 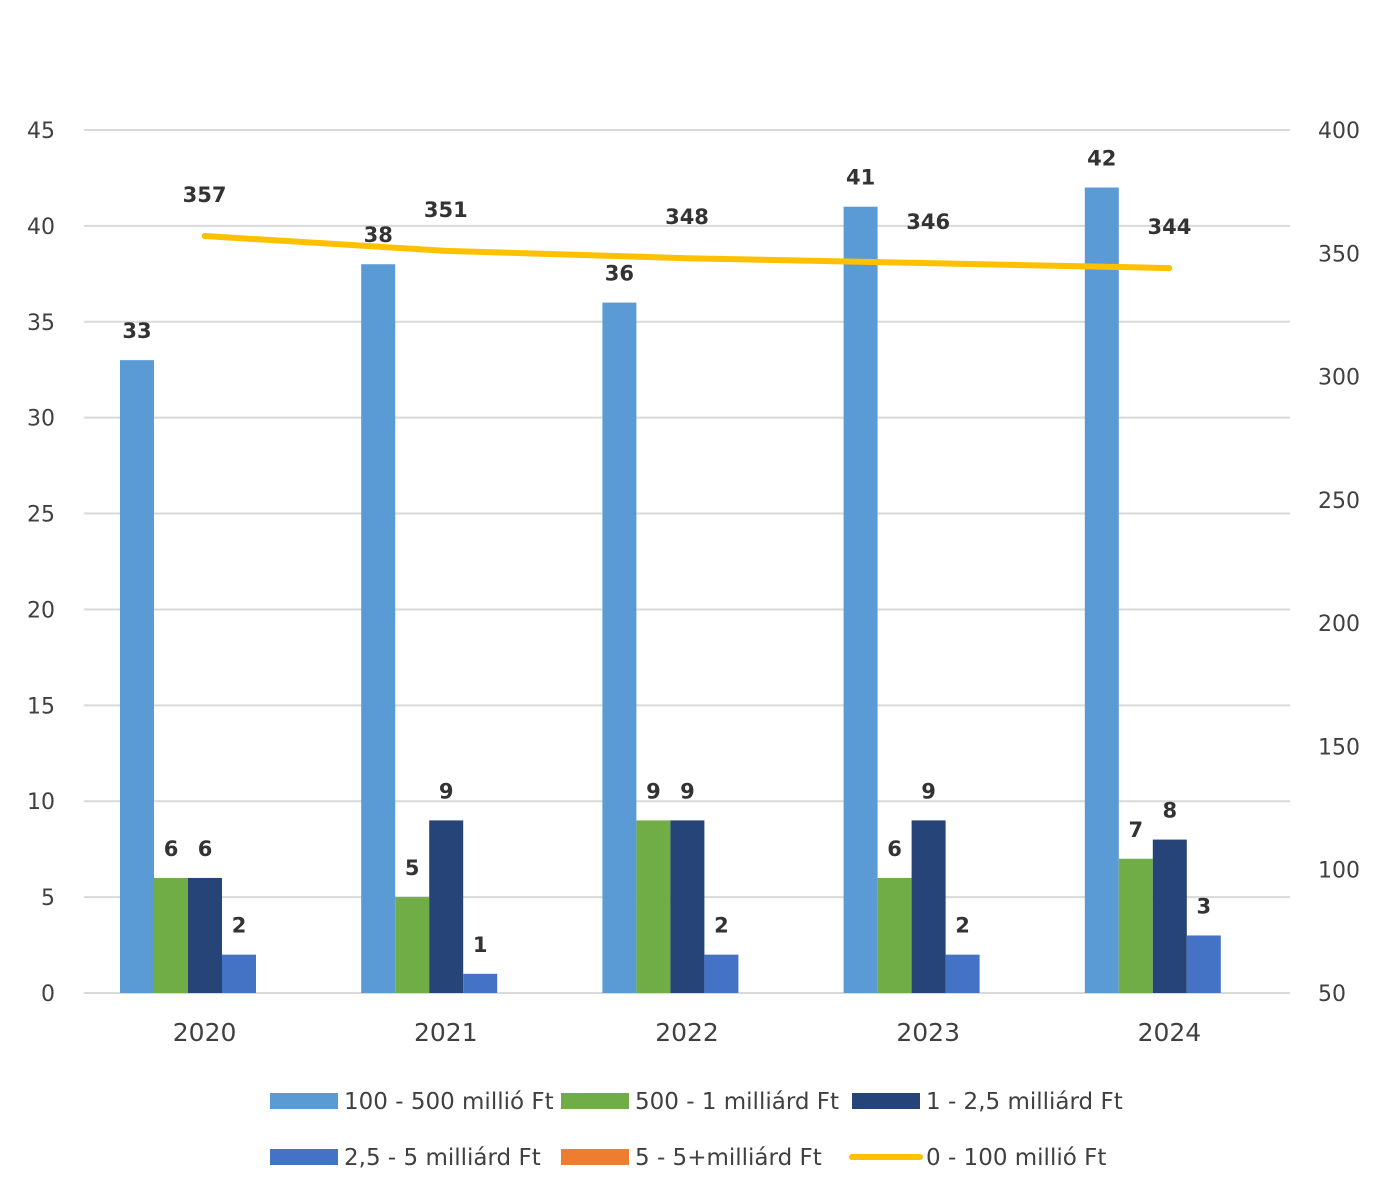 I want to click on line-data-label: 351, so click(x=446, y=210).